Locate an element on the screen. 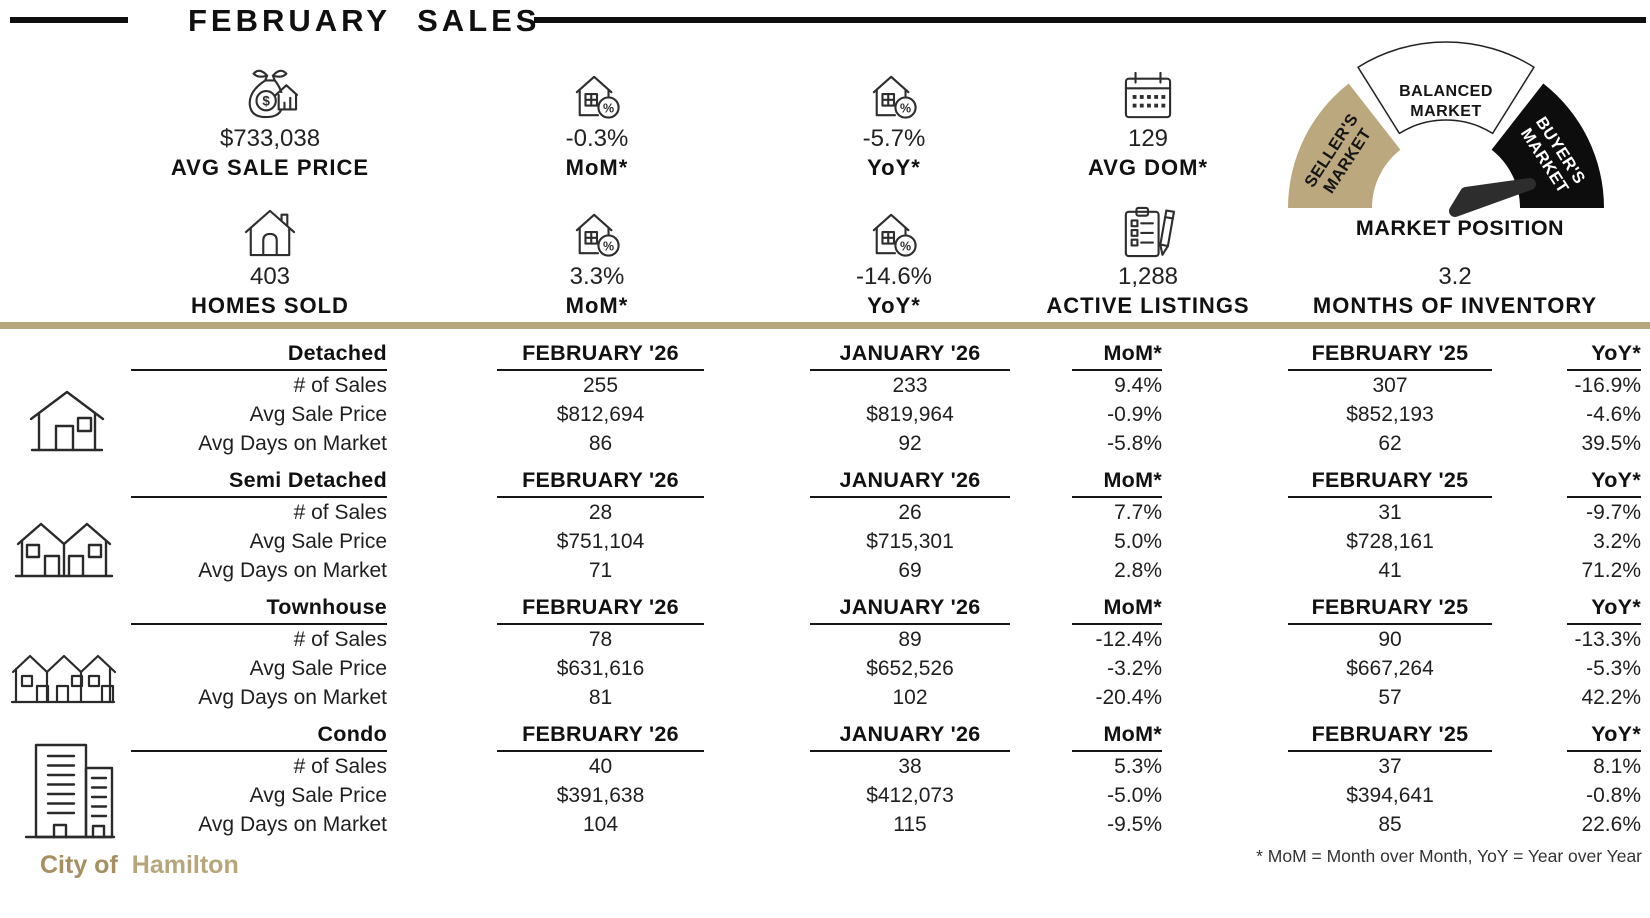 This screenshot has width=1650, height=918. table-value: -5.0% is located at coordinates (1134, 795).